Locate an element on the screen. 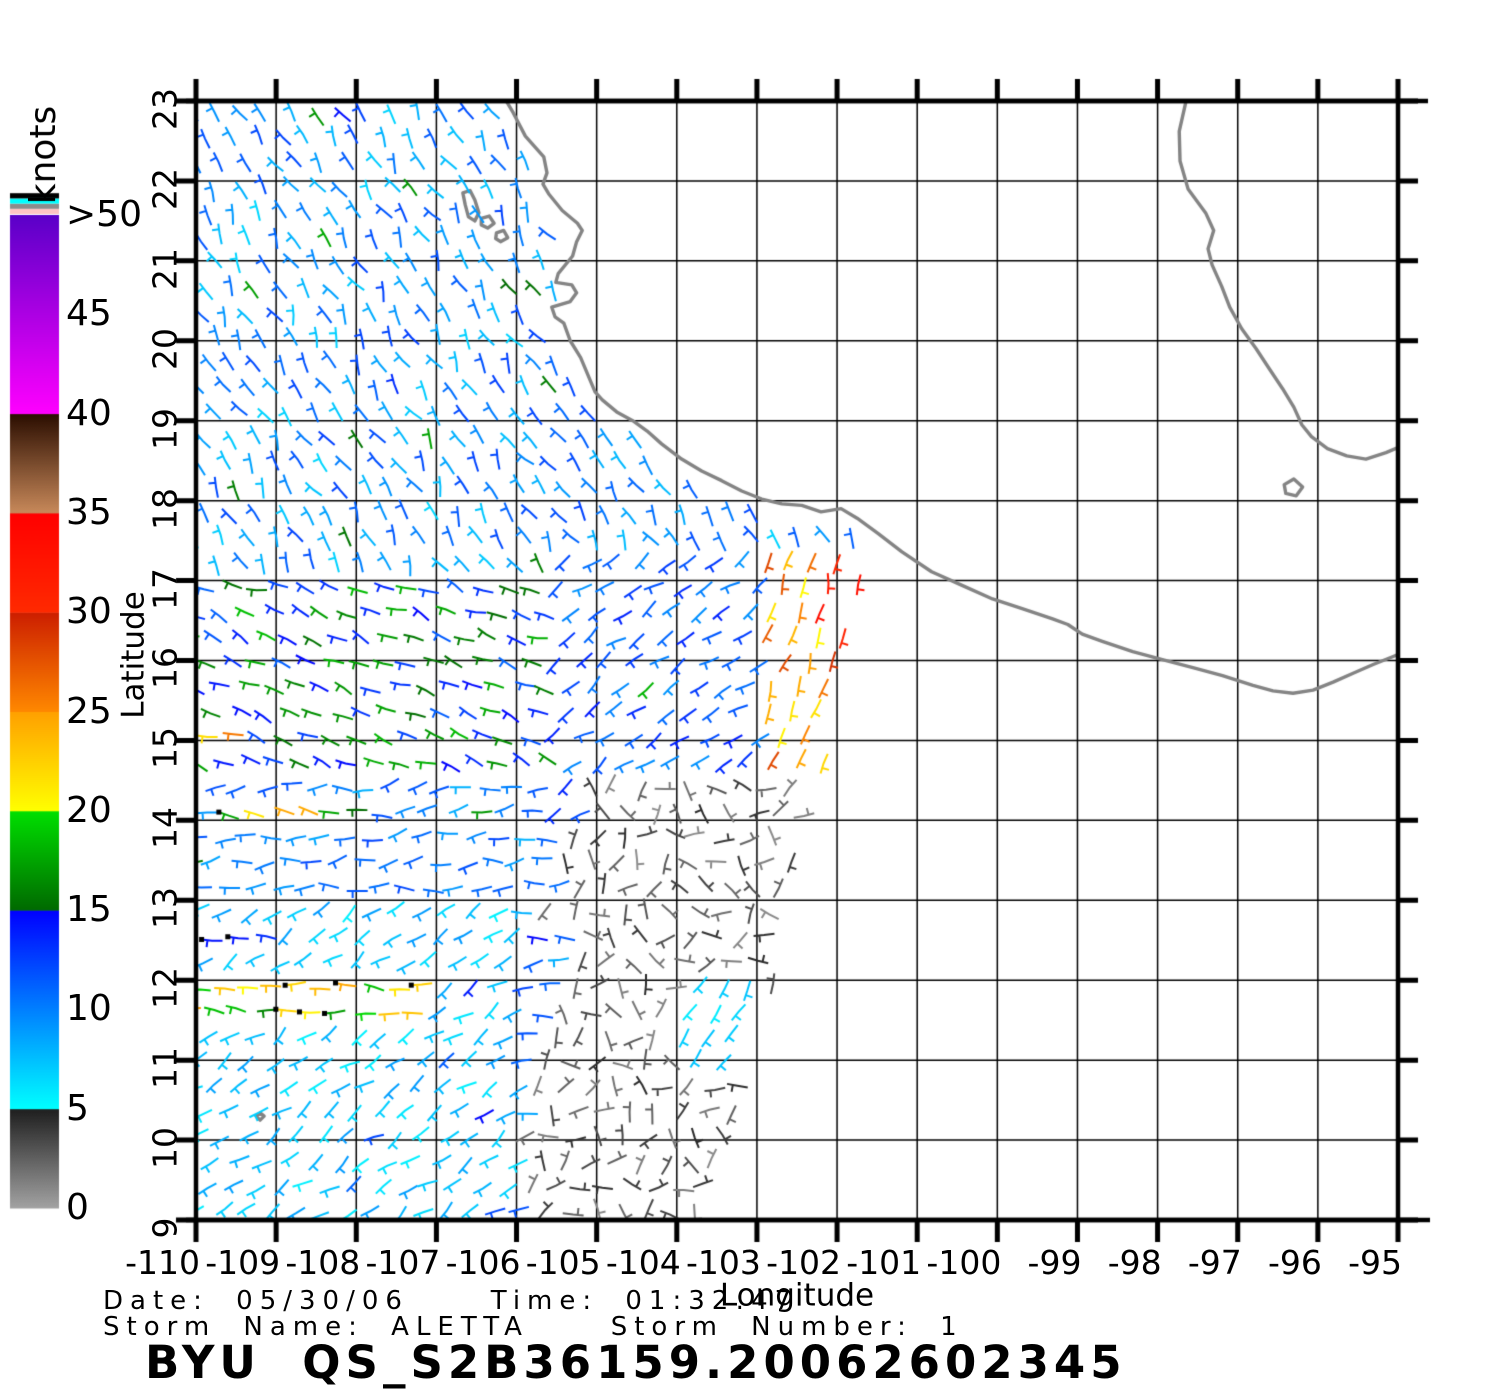  colorbar-tick-label: >50 is located at coordinates (104, 214).